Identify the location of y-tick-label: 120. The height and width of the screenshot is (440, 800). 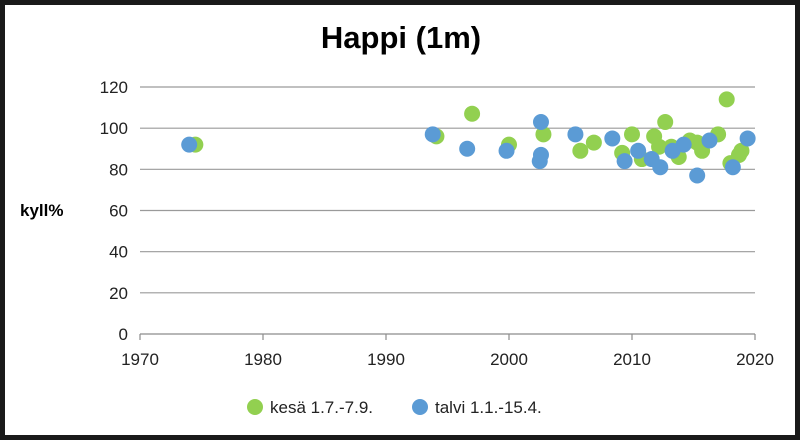
(114, 87).